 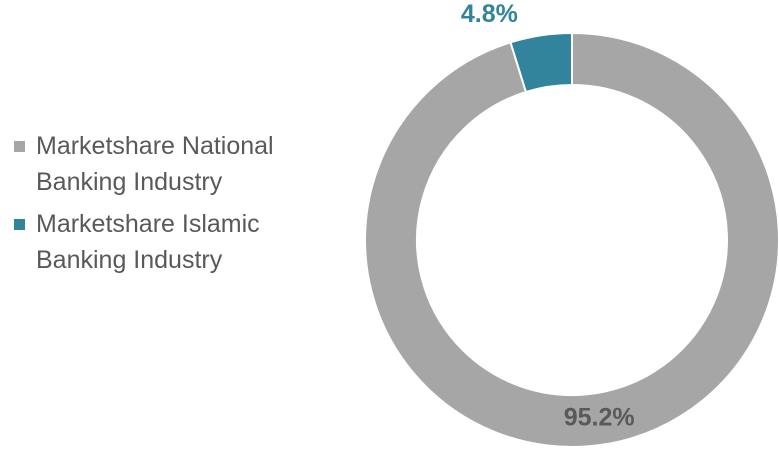 I want to click on legend-item: Marketshare National Banking Industry, so click(x=145, y=164).